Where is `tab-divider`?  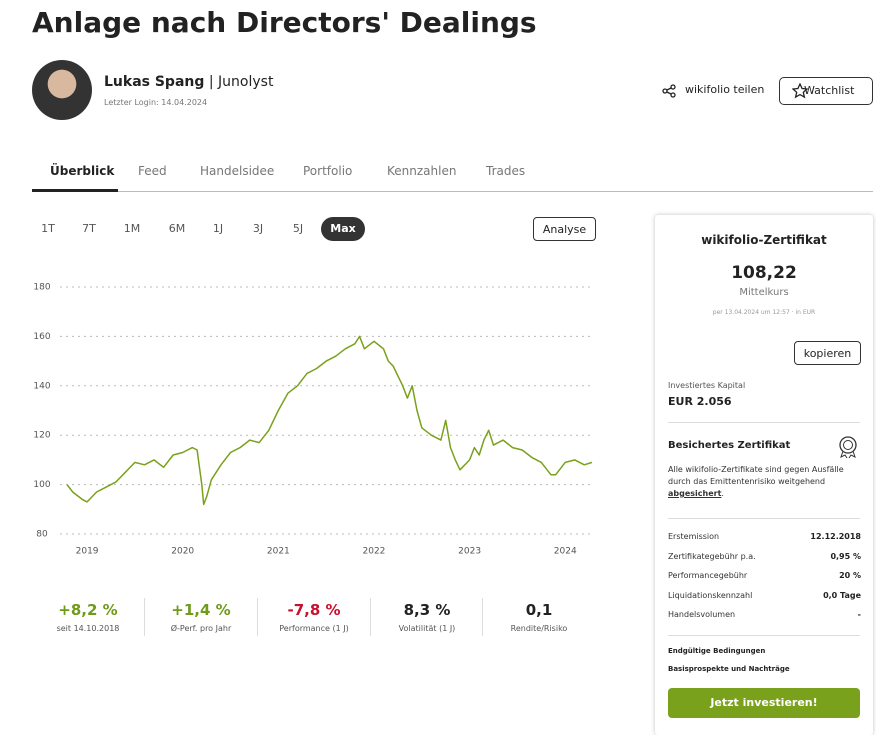
tab-divider is located at coordinates (452, 191).